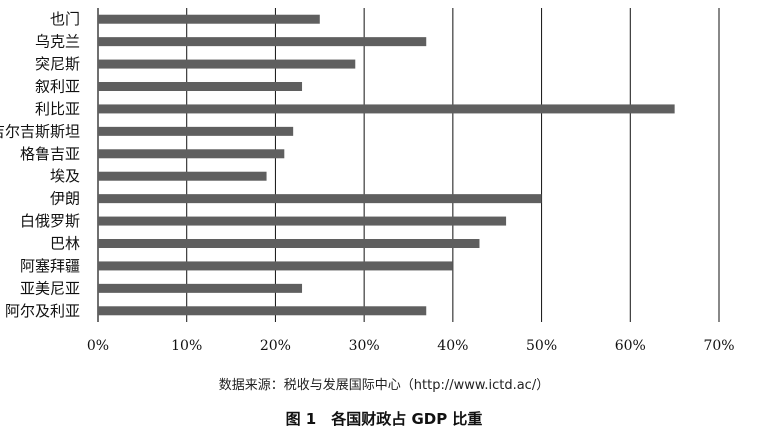 This screenshot has width=768, height=435. What do you see at coordinates (275, 346) in the screenshot?
I see `x-tick-label: 20%` at bounding box center [275, 346].